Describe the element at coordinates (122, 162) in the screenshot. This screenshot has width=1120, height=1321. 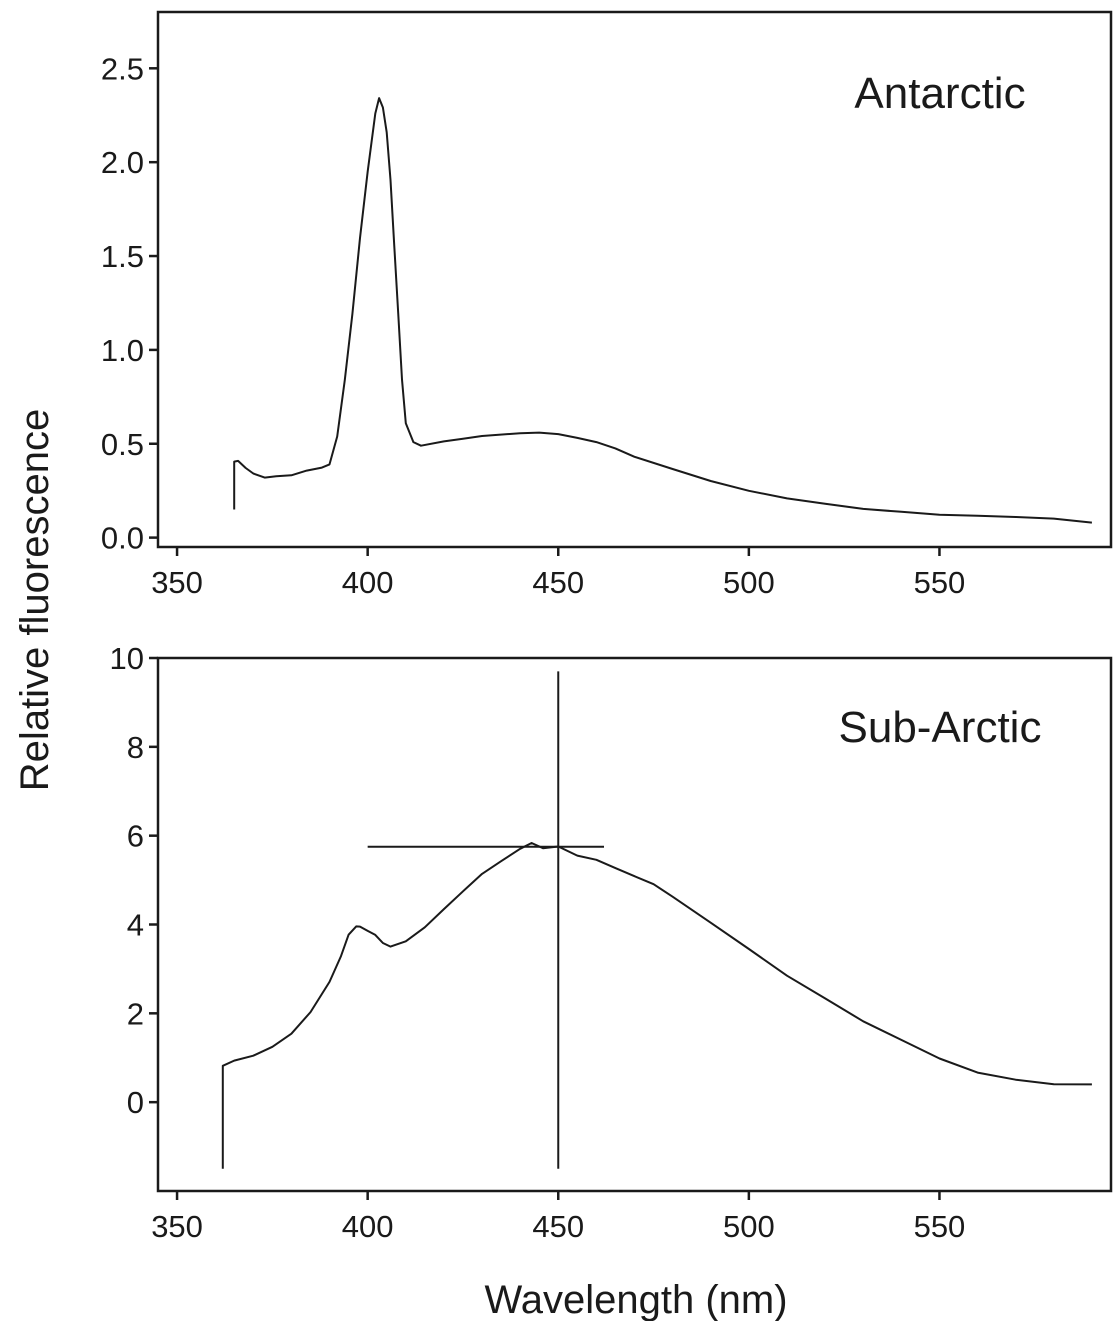
I see `antarctic-y-tick-label: 2.0` at that location.